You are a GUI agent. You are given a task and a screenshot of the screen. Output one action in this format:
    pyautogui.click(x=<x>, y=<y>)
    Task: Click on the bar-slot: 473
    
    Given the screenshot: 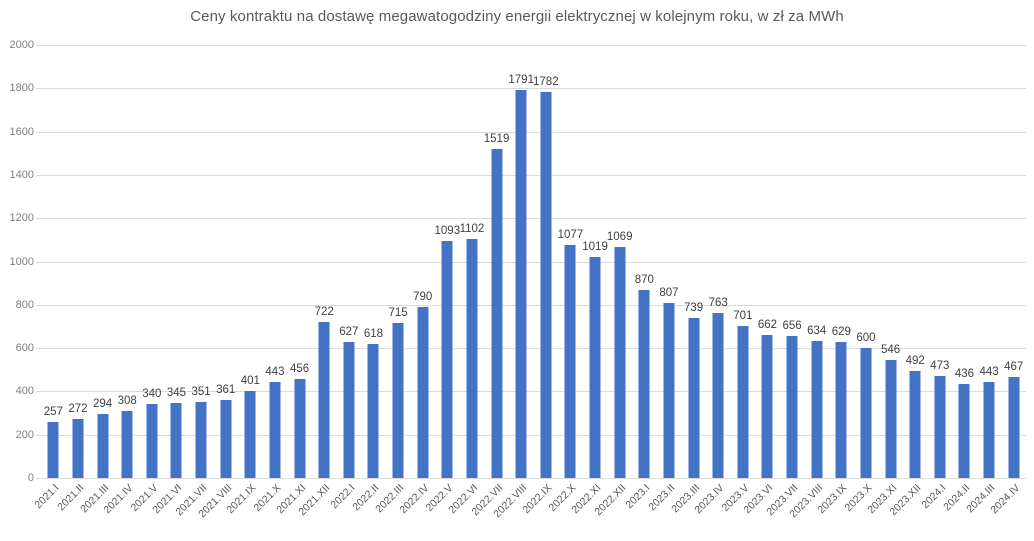 What is the action you would take?
    pyautogui.click(x=940, y=261)
    